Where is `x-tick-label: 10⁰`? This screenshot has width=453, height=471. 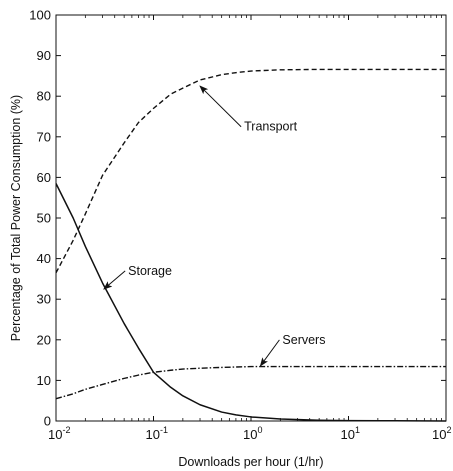 x-tick-label: 10⁰ is located at coordinates (252, 433).